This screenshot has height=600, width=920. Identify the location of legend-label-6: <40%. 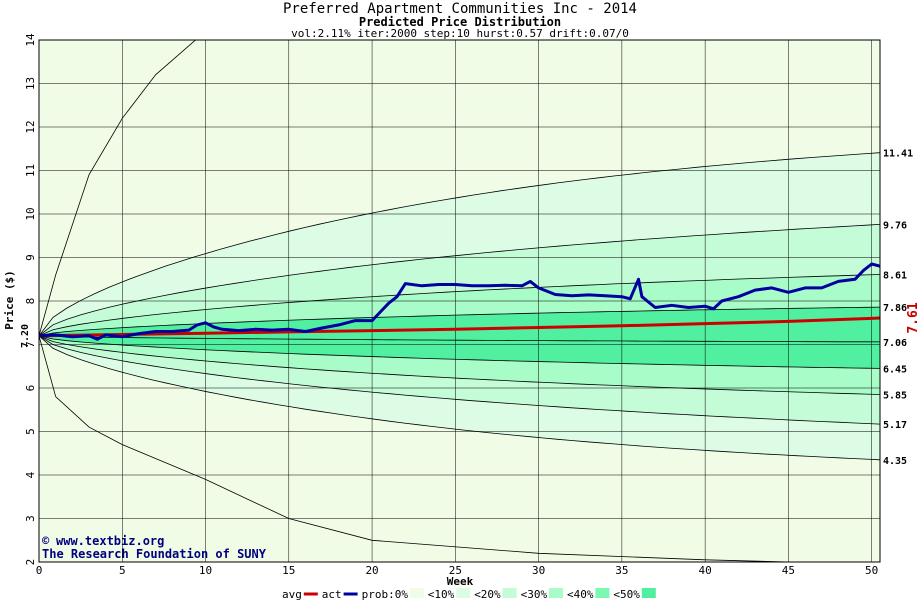
(580, 594).